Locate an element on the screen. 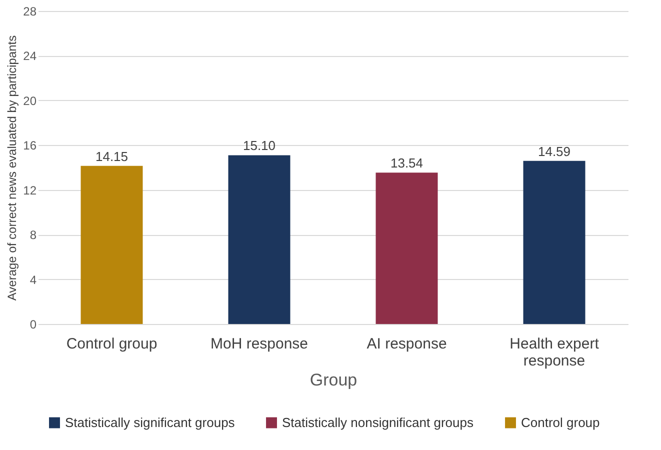 The image size is (661, 450). y-tick-label: 28 is located at coordinates (30, 11).